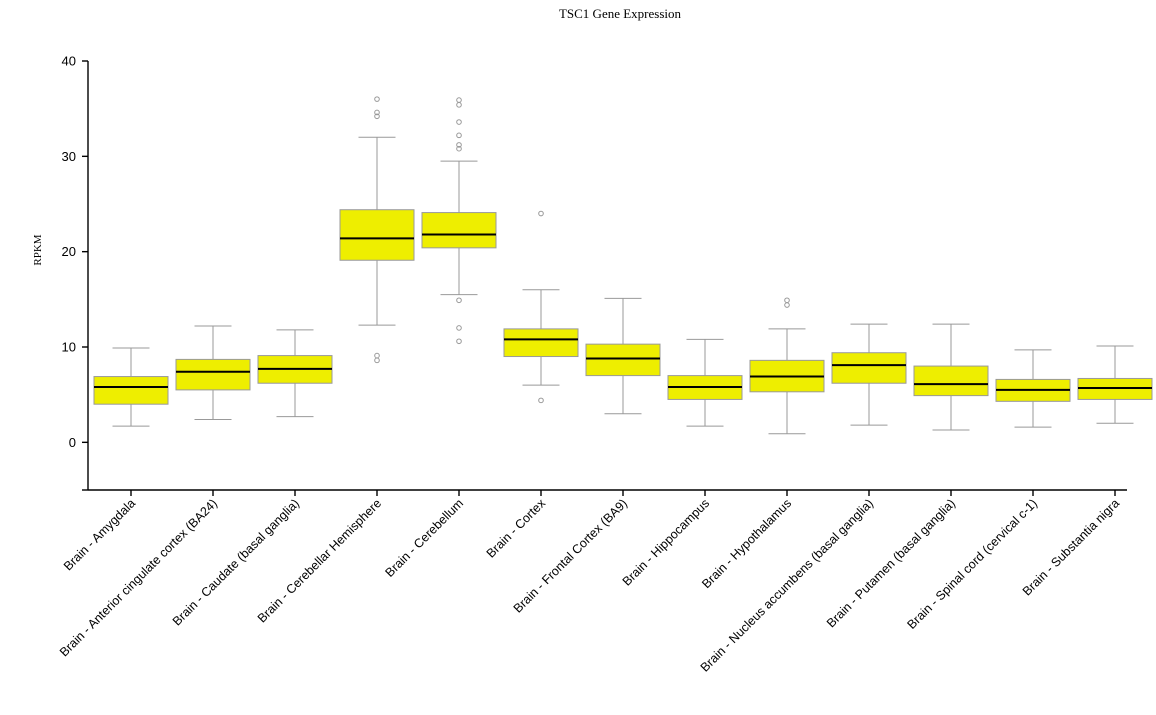 Image resolution: width=1156 pixels, height=715 pixels. Describe the element at coordinates (891, 563) in the screenshot. I see `x-category-label: Brain - Putamen (basal ganglia)` at that location.